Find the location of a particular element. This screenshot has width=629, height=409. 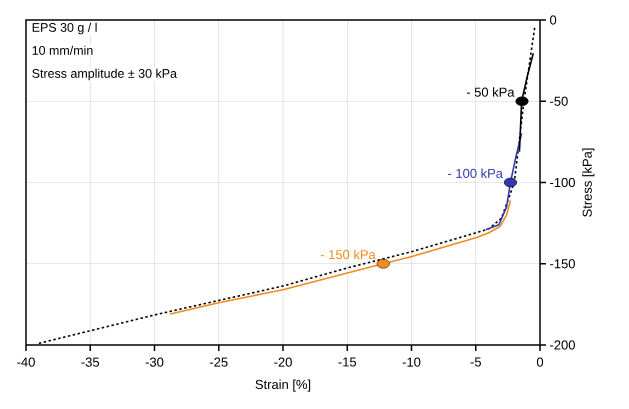

y-tick-label: -150 is located at coordinates (562, 263).